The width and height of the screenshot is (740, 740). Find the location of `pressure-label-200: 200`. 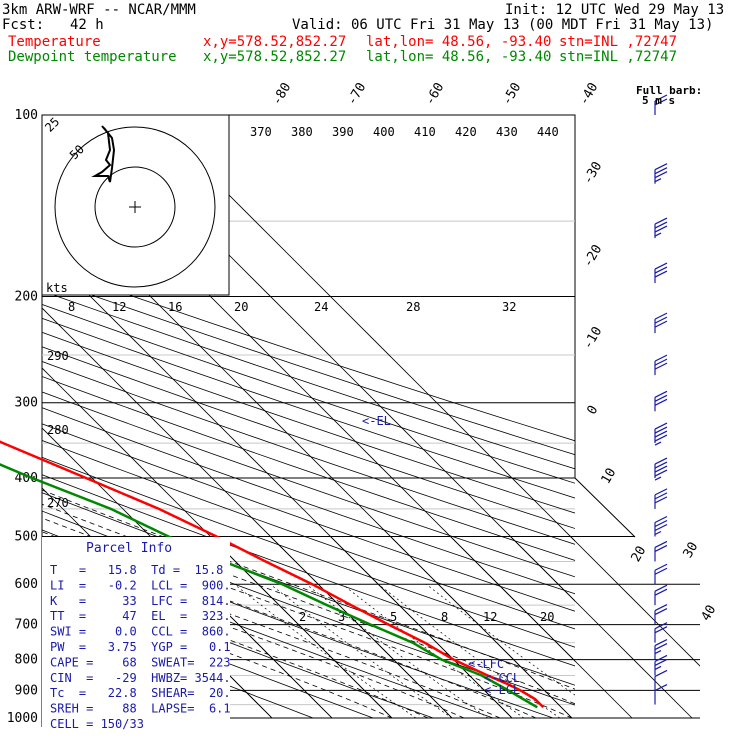

pressure-label-200: 200 is located at coordinates (26, 297).